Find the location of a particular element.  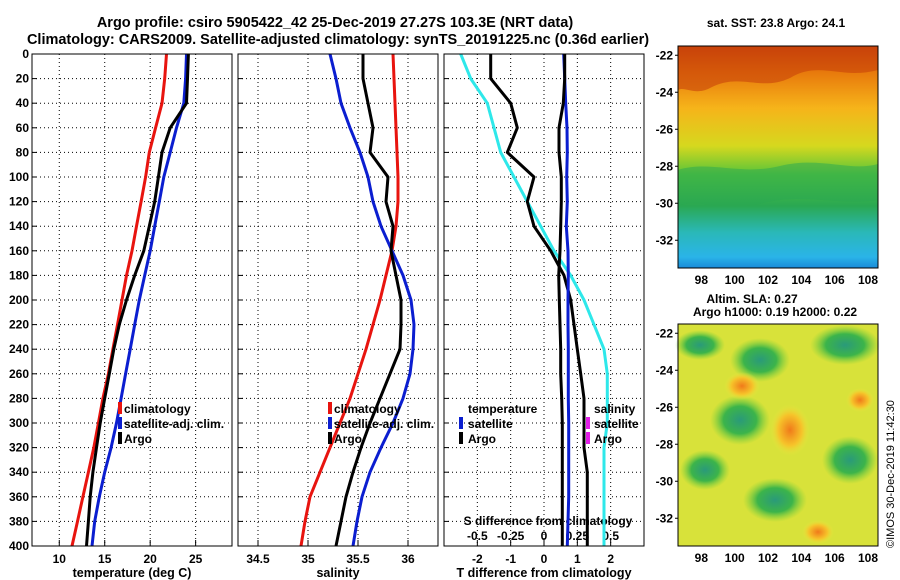

x-tick-label: 34.5 is located at coordinates (258, 559).